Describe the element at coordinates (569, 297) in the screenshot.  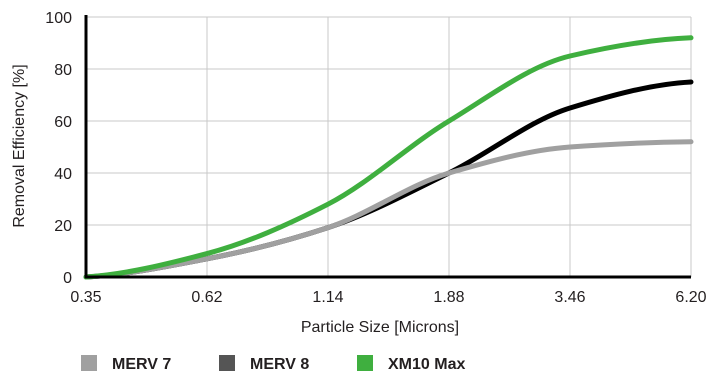
I see `x-tick-label: 3.46` at that location.